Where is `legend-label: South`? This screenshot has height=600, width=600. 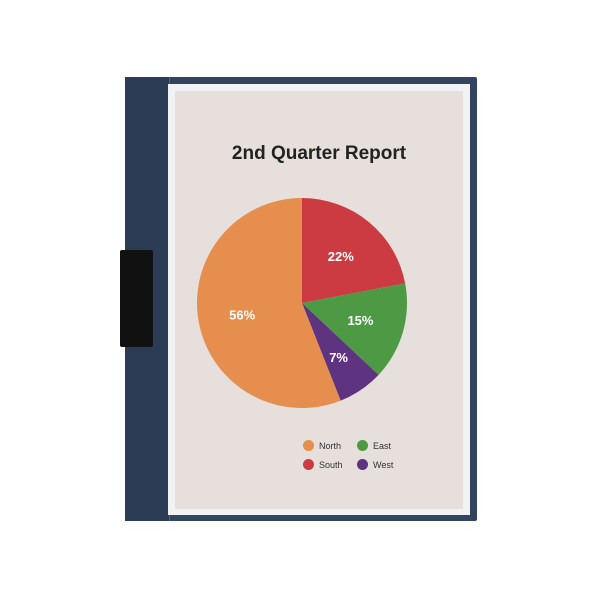 legend-label: South is located at coordinates (331, 464).